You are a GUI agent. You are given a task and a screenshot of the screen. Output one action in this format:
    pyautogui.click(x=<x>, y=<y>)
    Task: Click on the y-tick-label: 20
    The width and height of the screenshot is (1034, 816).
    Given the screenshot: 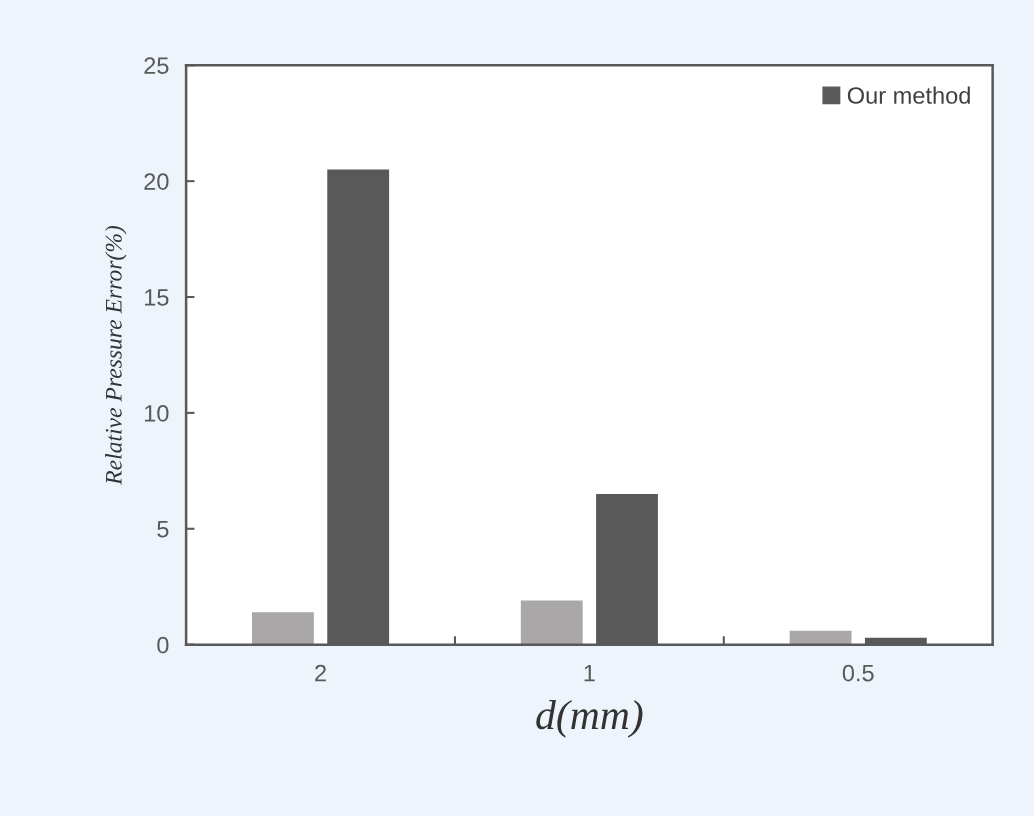 What is the action you would take?
    pyautogui.click(x=156, y=181)
    